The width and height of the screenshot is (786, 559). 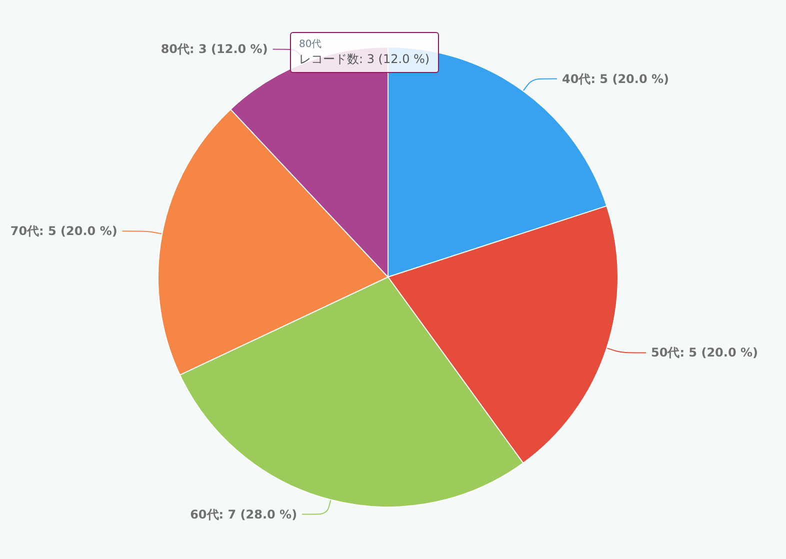 I want to click on slice-label: 80代, so click(x=311, y=44).